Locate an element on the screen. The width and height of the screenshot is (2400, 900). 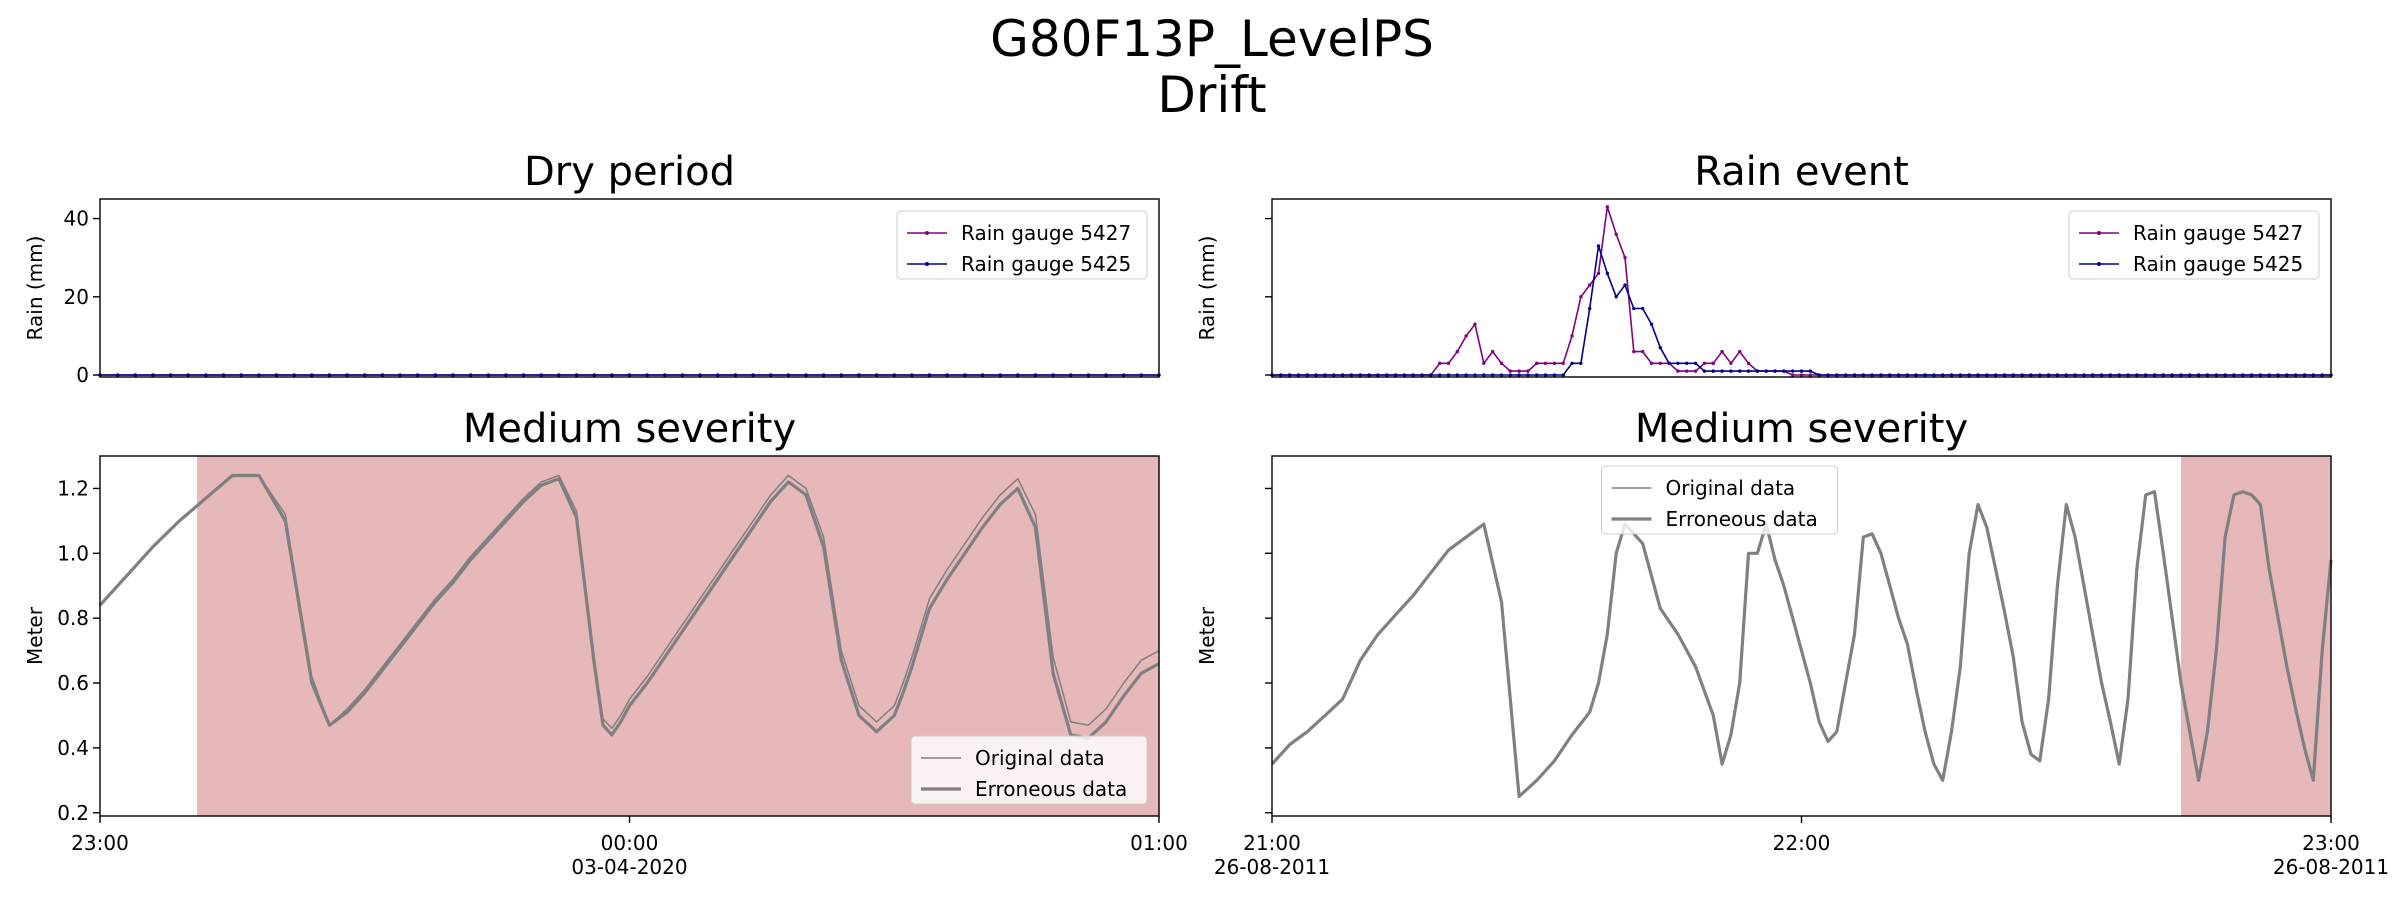
y-tick-label: 0.6 is located at coordinates (73, 683).